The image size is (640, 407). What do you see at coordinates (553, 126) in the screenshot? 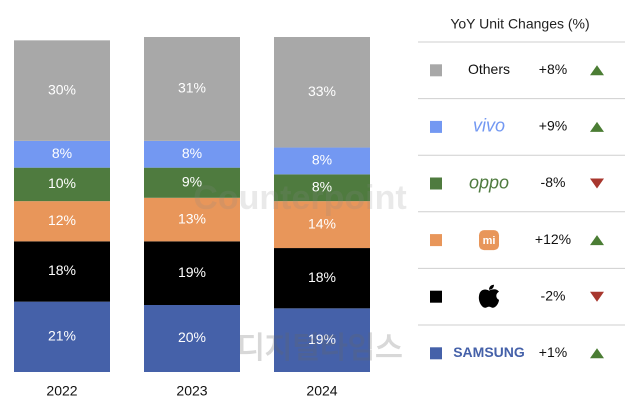
I see `yoy-label: +9%` at bounding box center [553, 126].